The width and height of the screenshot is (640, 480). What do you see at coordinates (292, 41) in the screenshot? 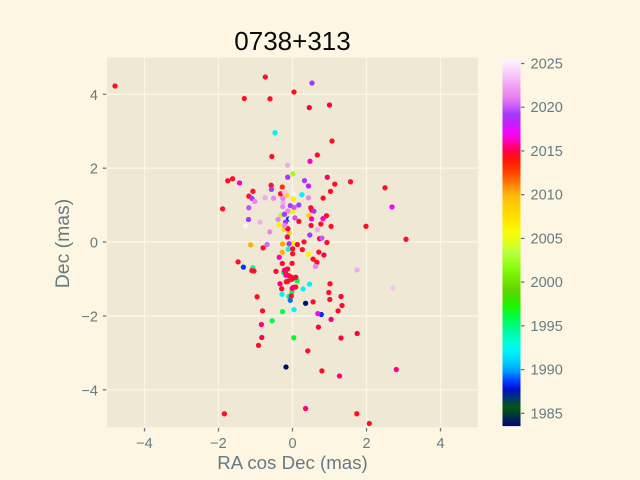
I see `svg-text: 0738+313` at bounding box center [292, 41].